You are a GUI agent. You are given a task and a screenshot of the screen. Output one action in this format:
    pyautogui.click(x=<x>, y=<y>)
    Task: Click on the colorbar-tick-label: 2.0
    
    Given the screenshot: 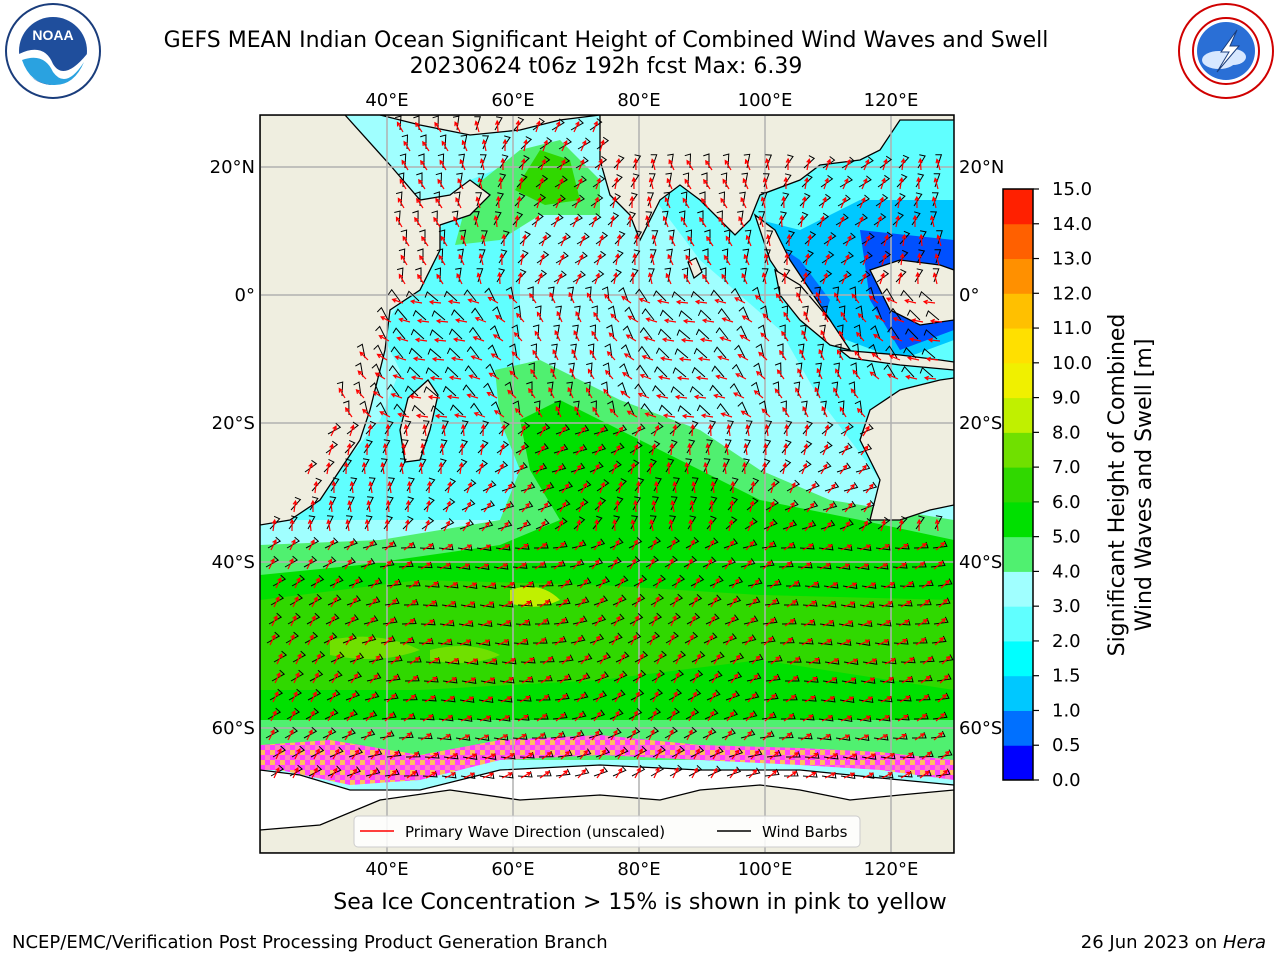 What is the action you would take?
    pyautogui.click(x=1066, y=641)
    